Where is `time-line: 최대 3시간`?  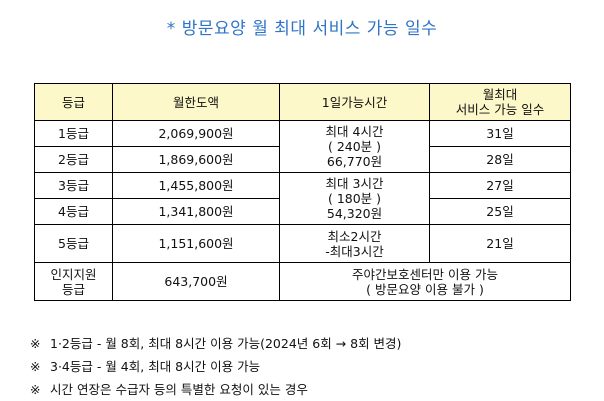
time-line: 최대 3시간 is located at coordinates (354, 183).